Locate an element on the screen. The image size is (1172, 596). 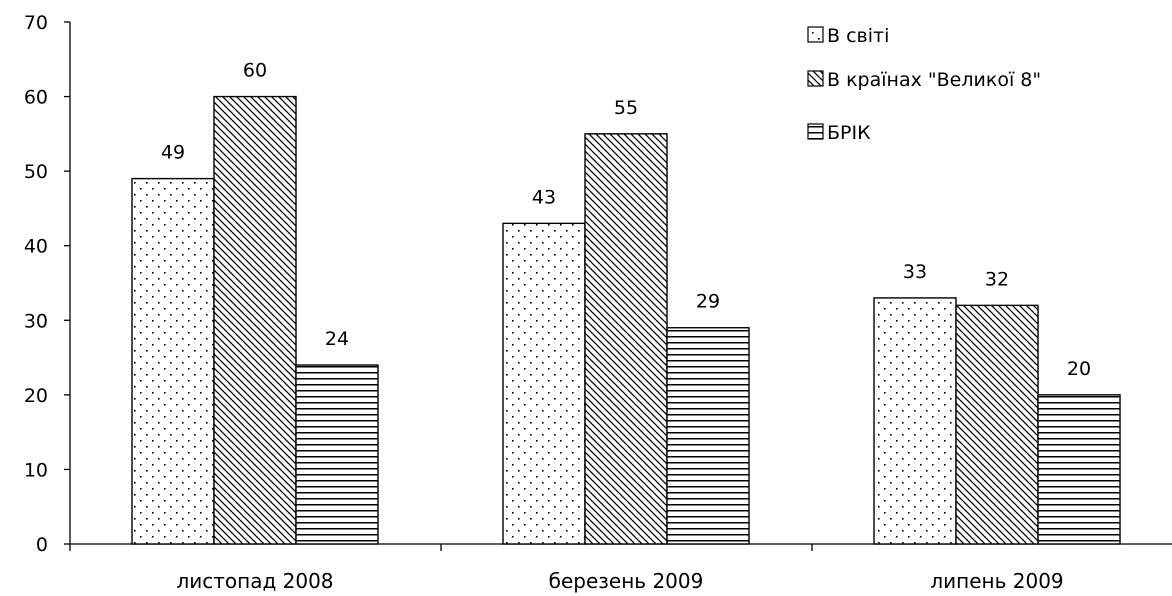
category-label: липень 2009 is located at coordinates (996, 581).